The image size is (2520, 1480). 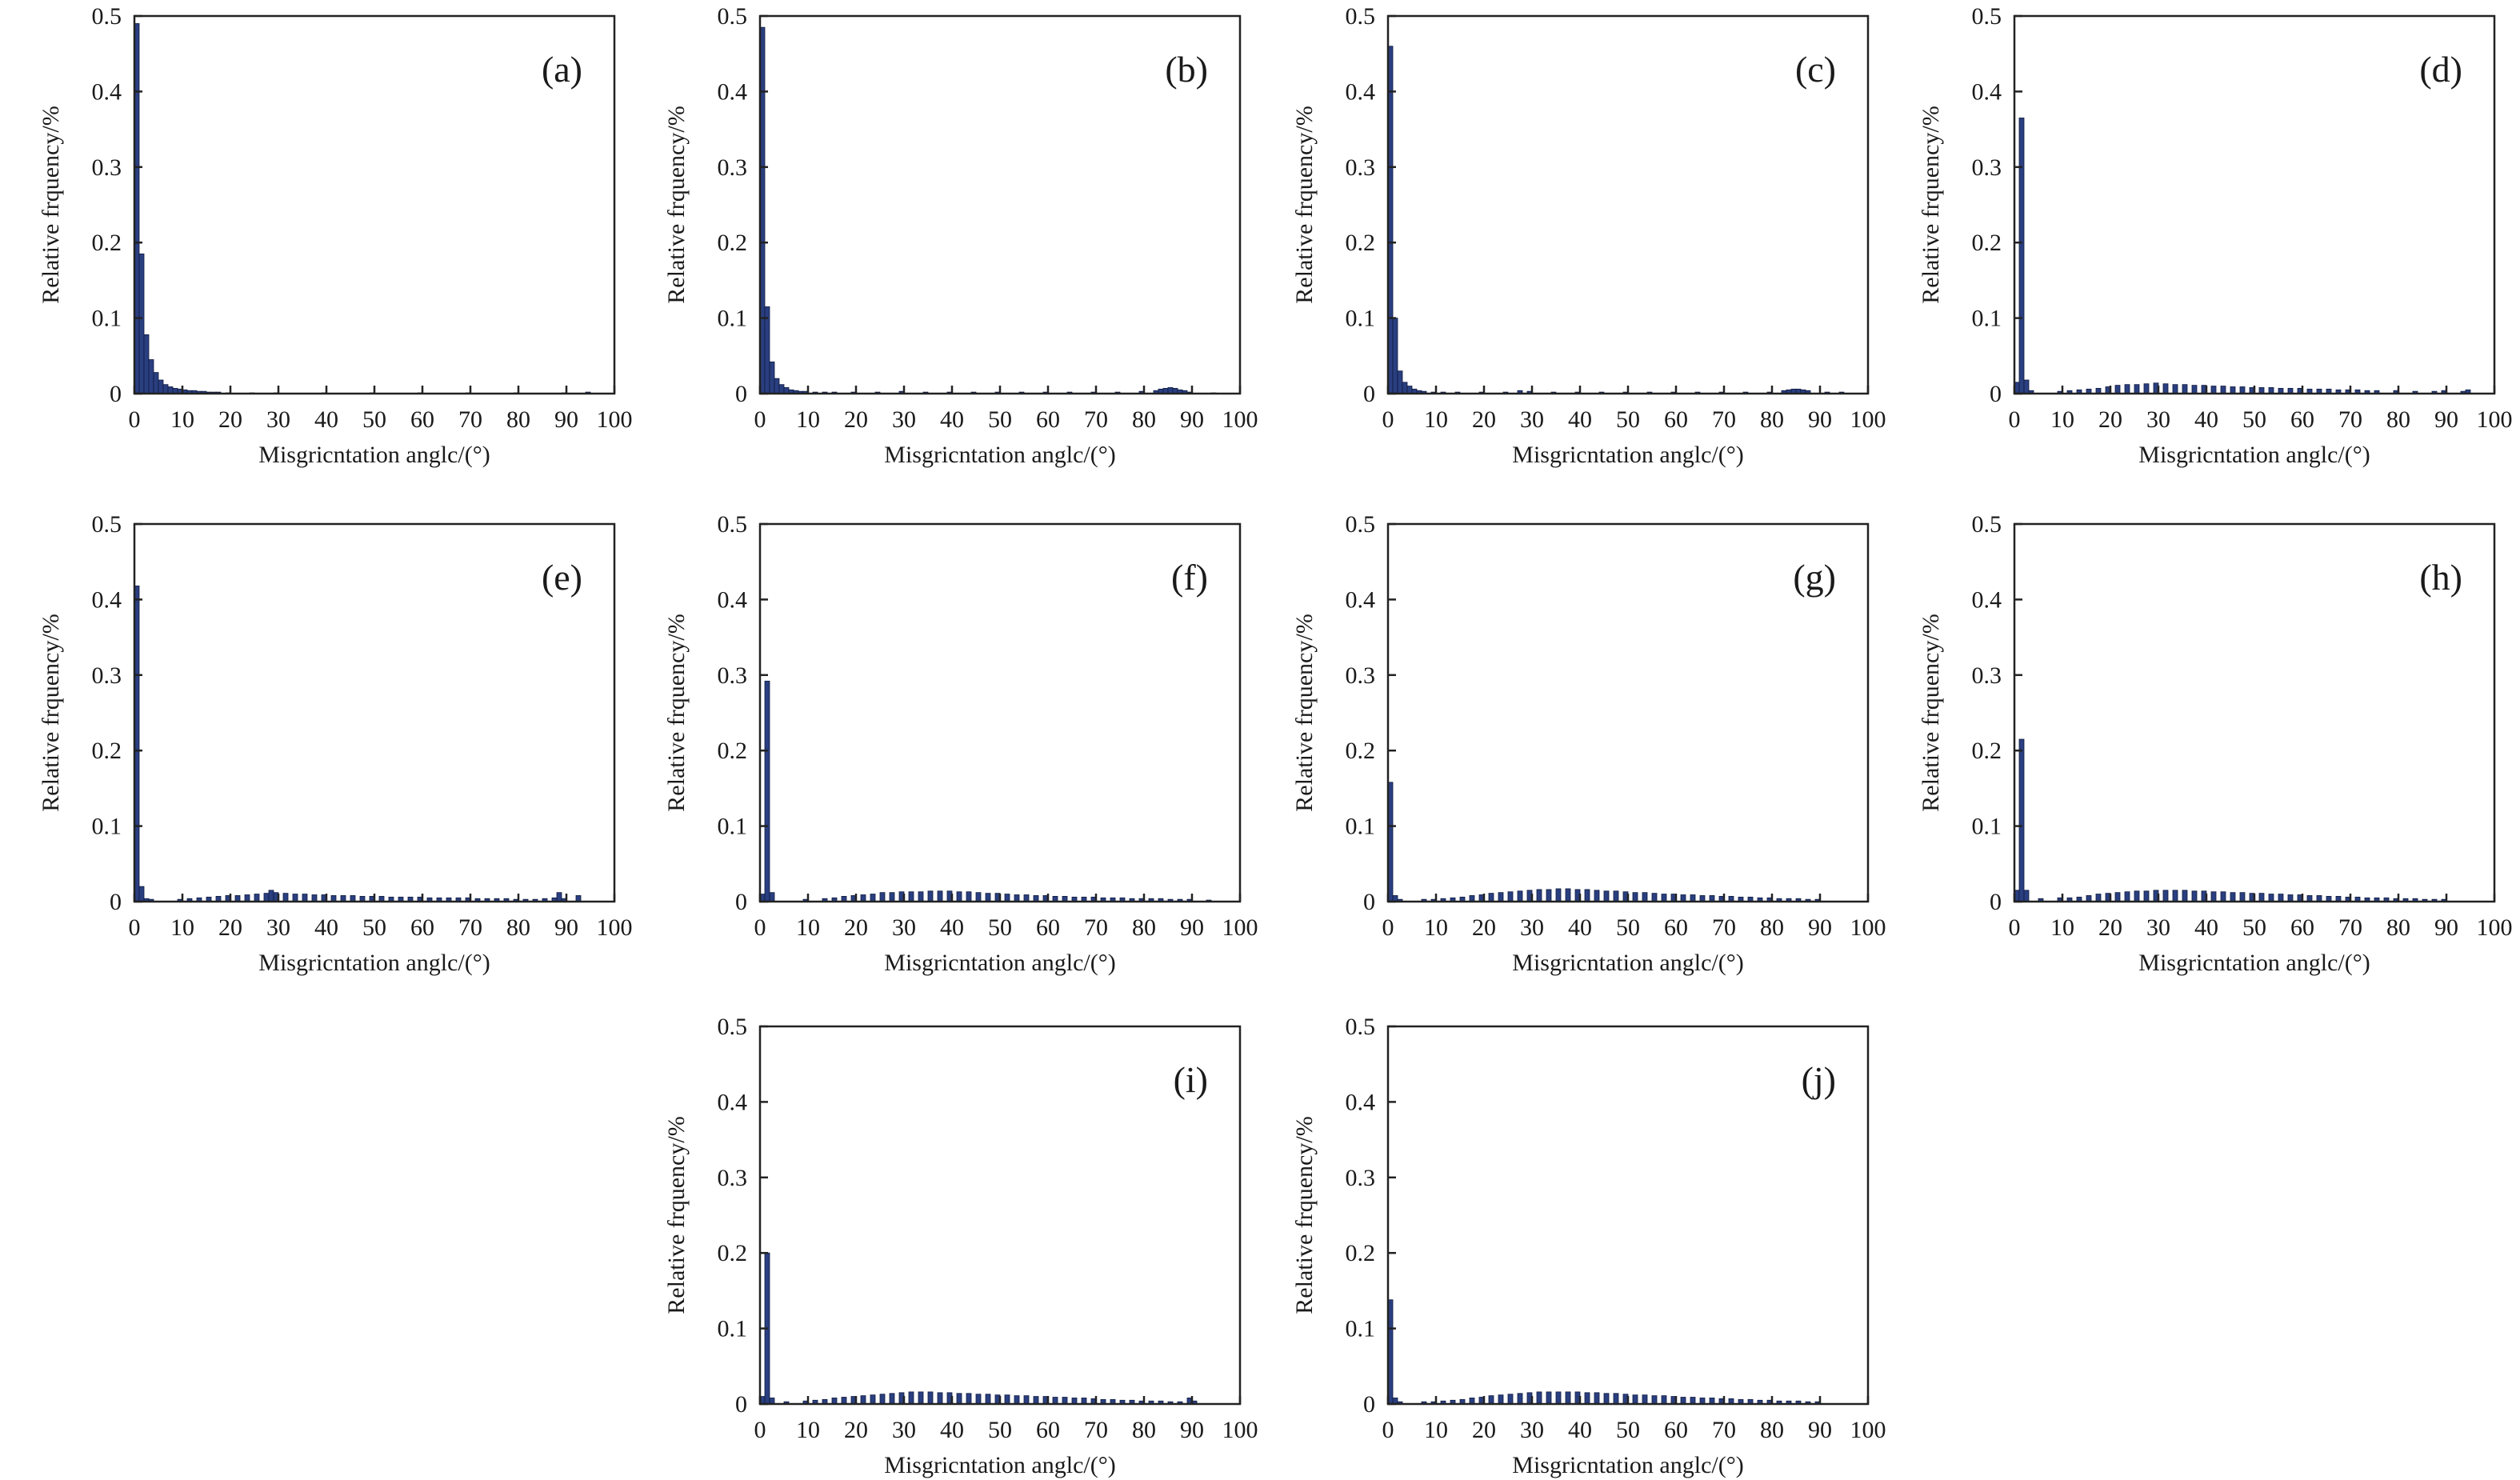 I want to click on x-tick-label: 40, so click(x=952, y=927).